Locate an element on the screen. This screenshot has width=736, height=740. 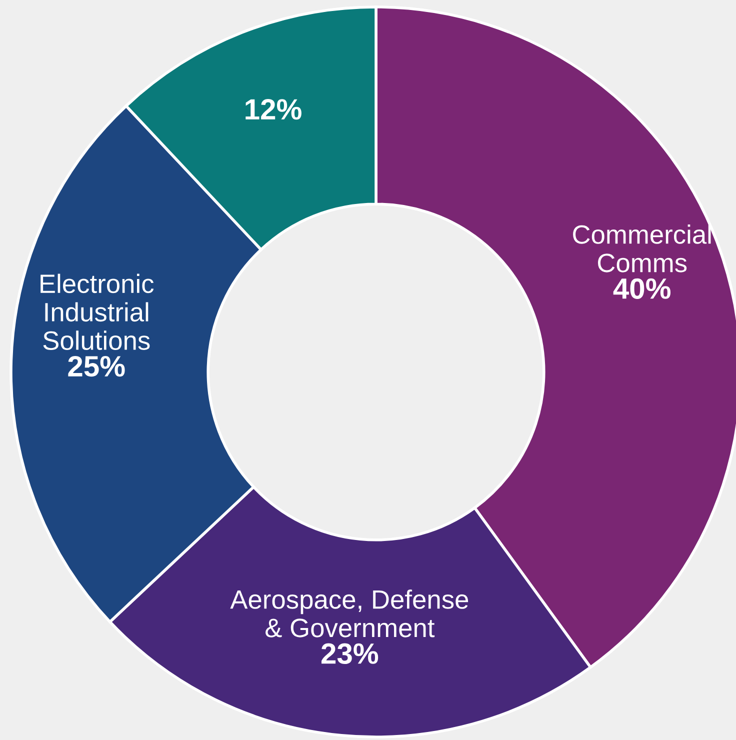
data-label: 40% is located at coordinates (641, 288).